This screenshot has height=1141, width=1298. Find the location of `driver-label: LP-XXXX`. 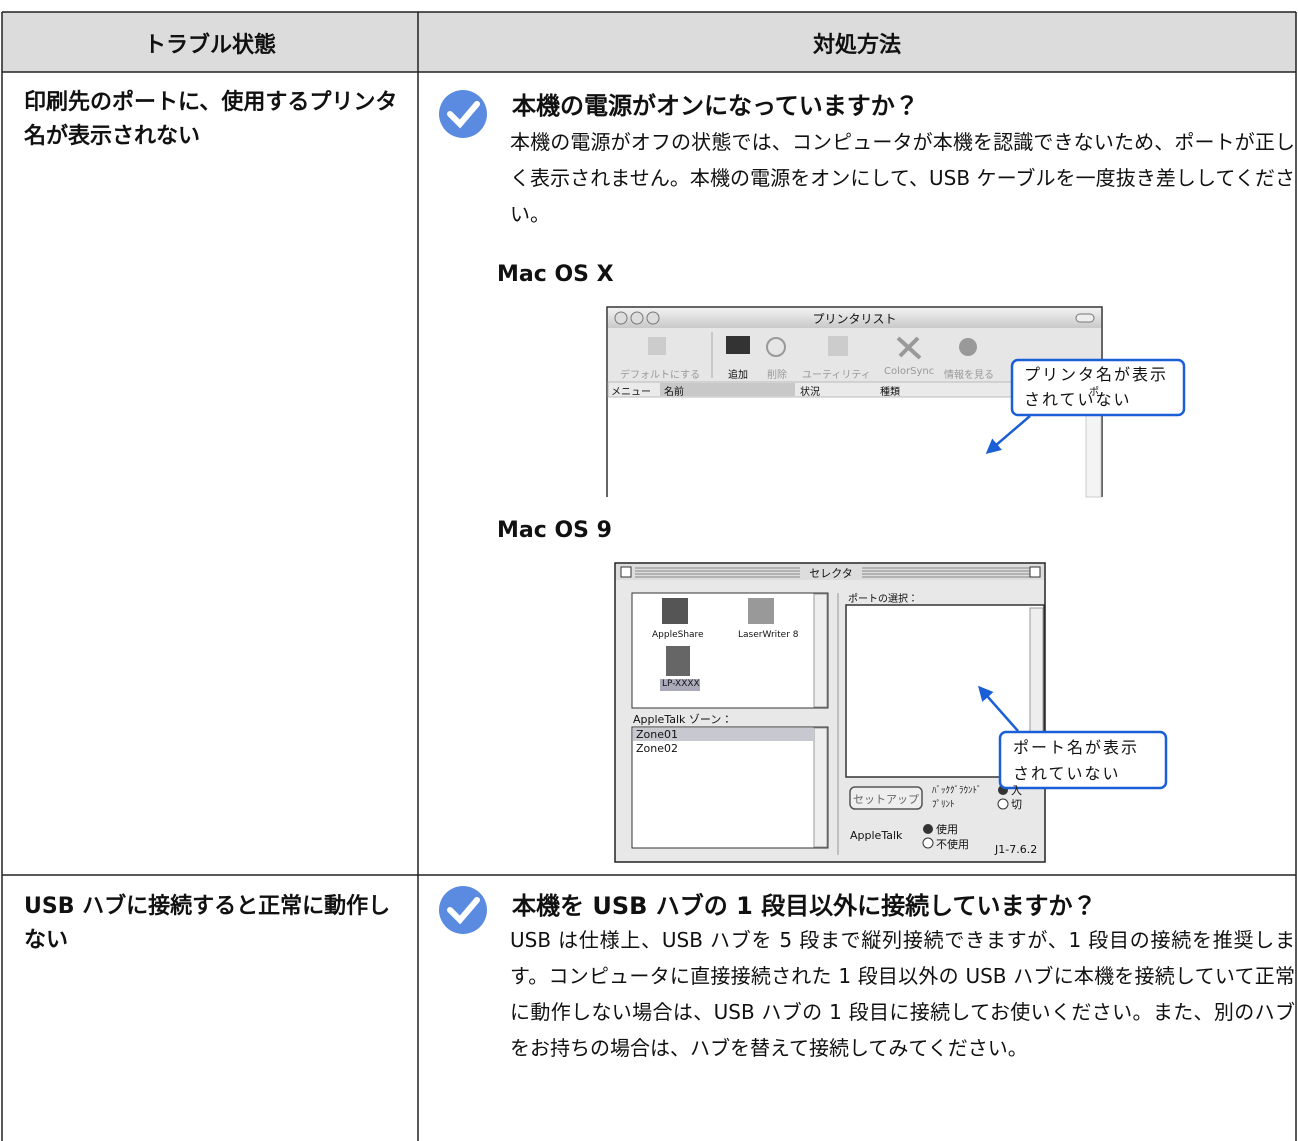

driver-label: LP-XXXX is located at coordinates (681, 684).